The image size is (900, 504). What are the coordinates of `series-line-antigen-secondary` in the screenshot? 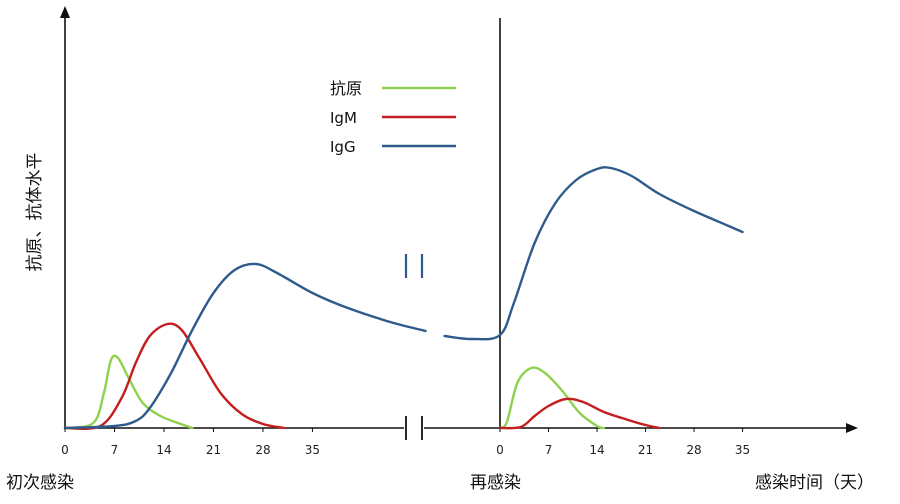 It's located at (552, 398).